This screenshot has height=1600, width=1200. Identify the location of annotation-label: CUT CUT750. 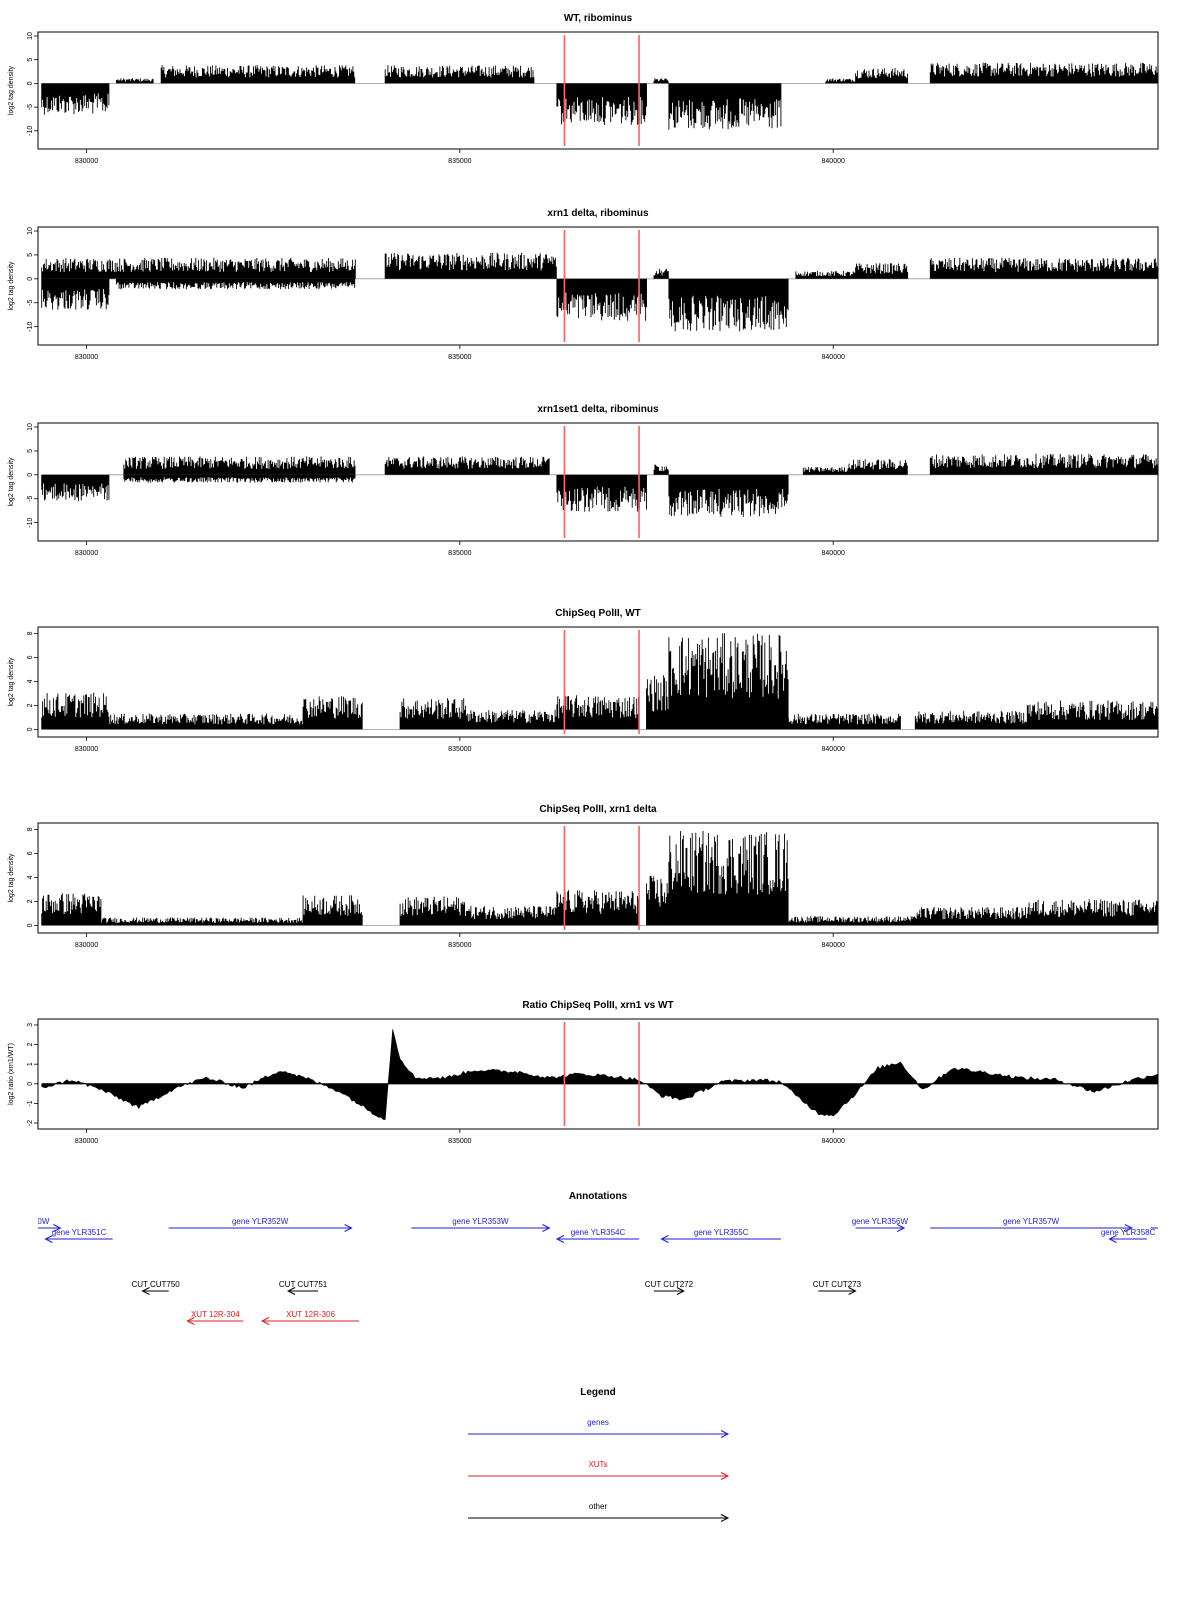
(155, 1284).